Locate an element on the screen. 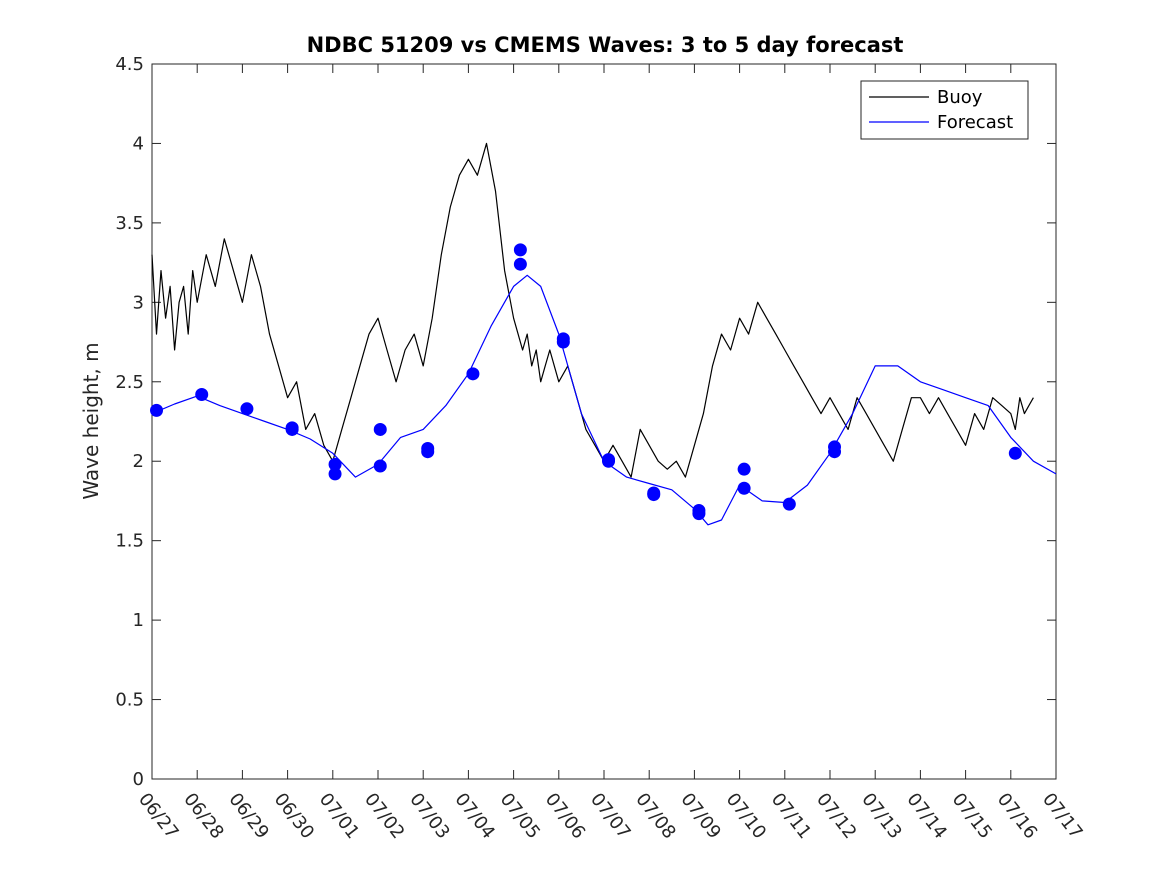 The width and height of the screenshot is (1167, 875). x-tick-label: 07/09 is located at coordinates (700, 816).